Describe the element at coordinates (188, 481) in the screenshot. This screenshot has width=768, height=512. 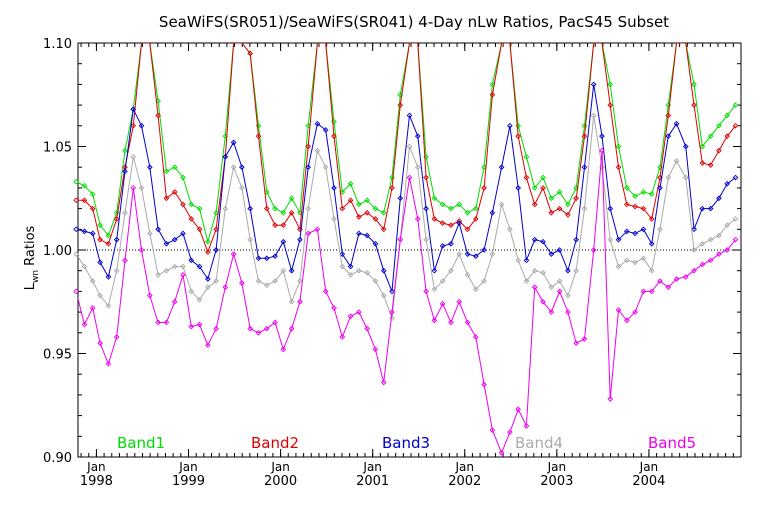
I see `x-tick-label-year: 1999` at that location.